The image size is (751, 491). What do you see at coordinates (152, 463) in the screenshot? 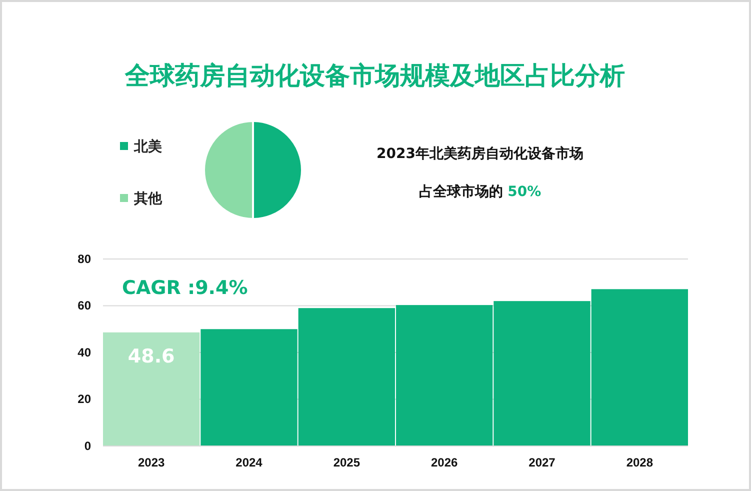
I see `x-tick-label: 2023` at bounding box center [152, 463].